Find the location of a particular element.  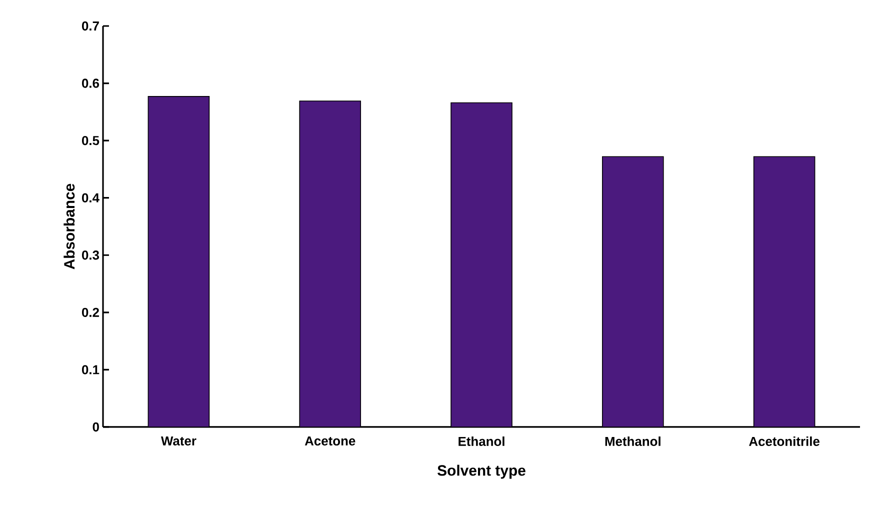

x-tick-label: Acetone is located at coordinates (330, 441).